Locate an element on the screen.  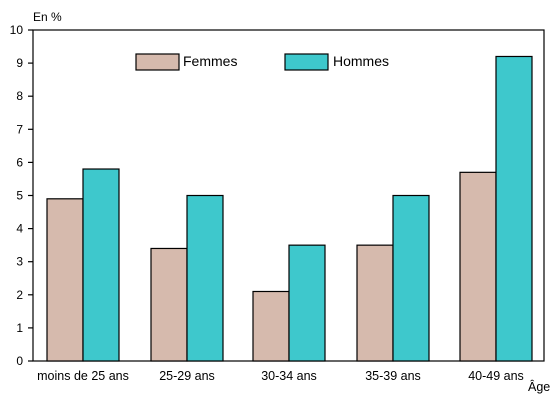
y-tick-label: 3 is located at coordinates (19, 262).